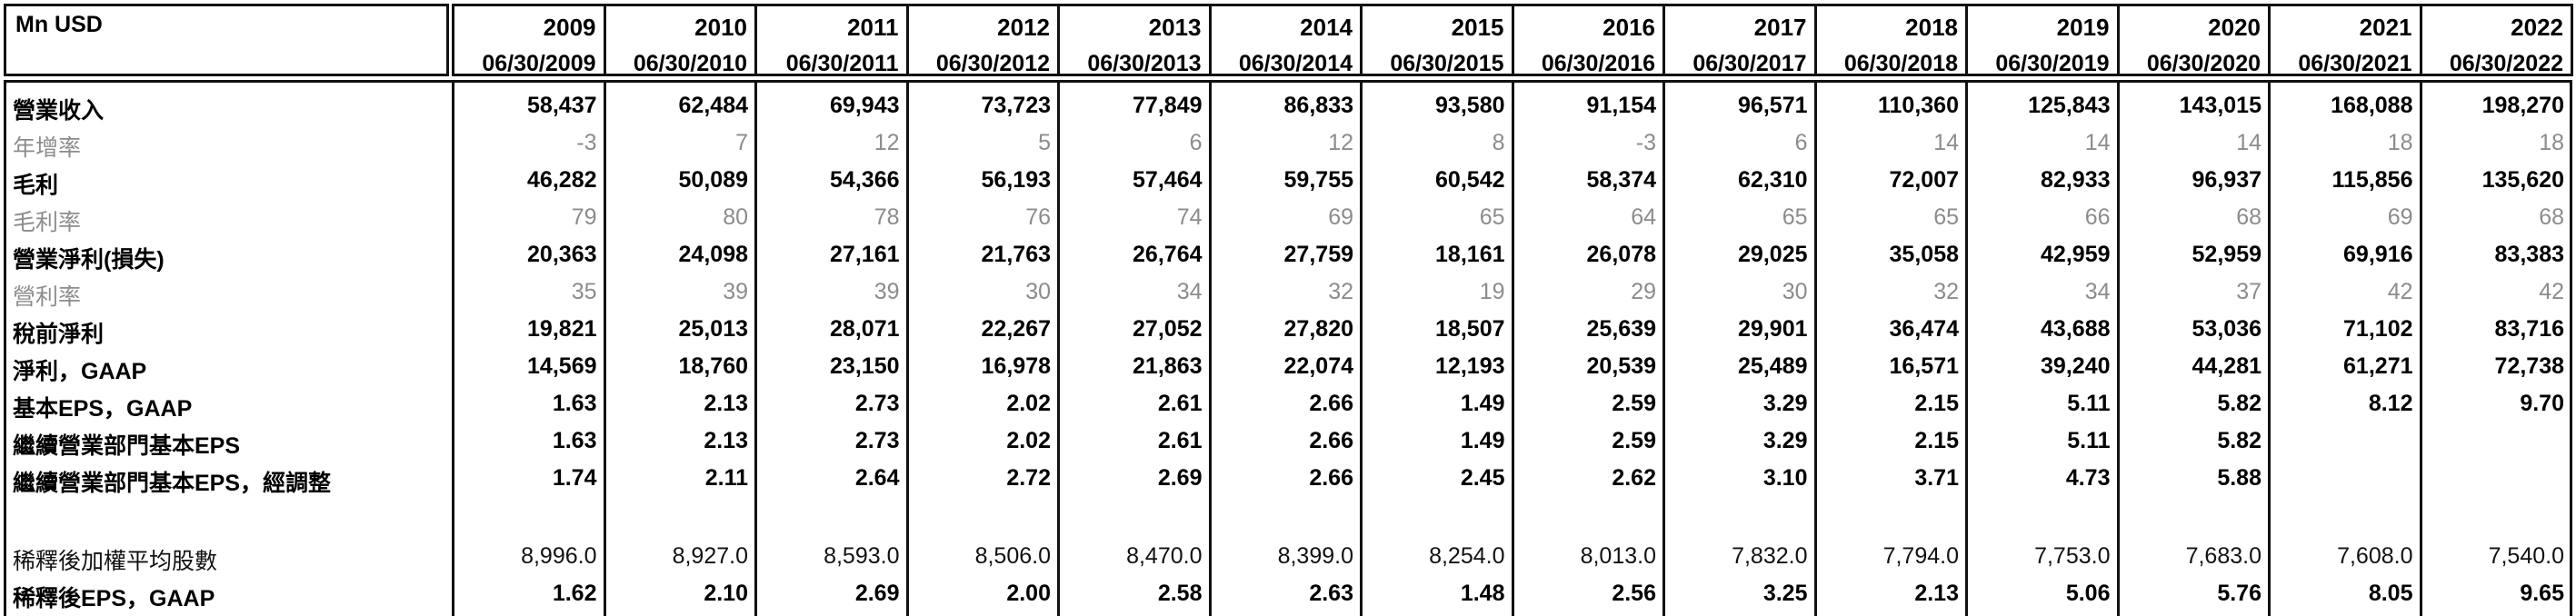 The width and height of the screenshot is (2576, 616). Describe the element at coordinates (59, 111) in the screenshot. I see `row-label: 營業收入` at that location.